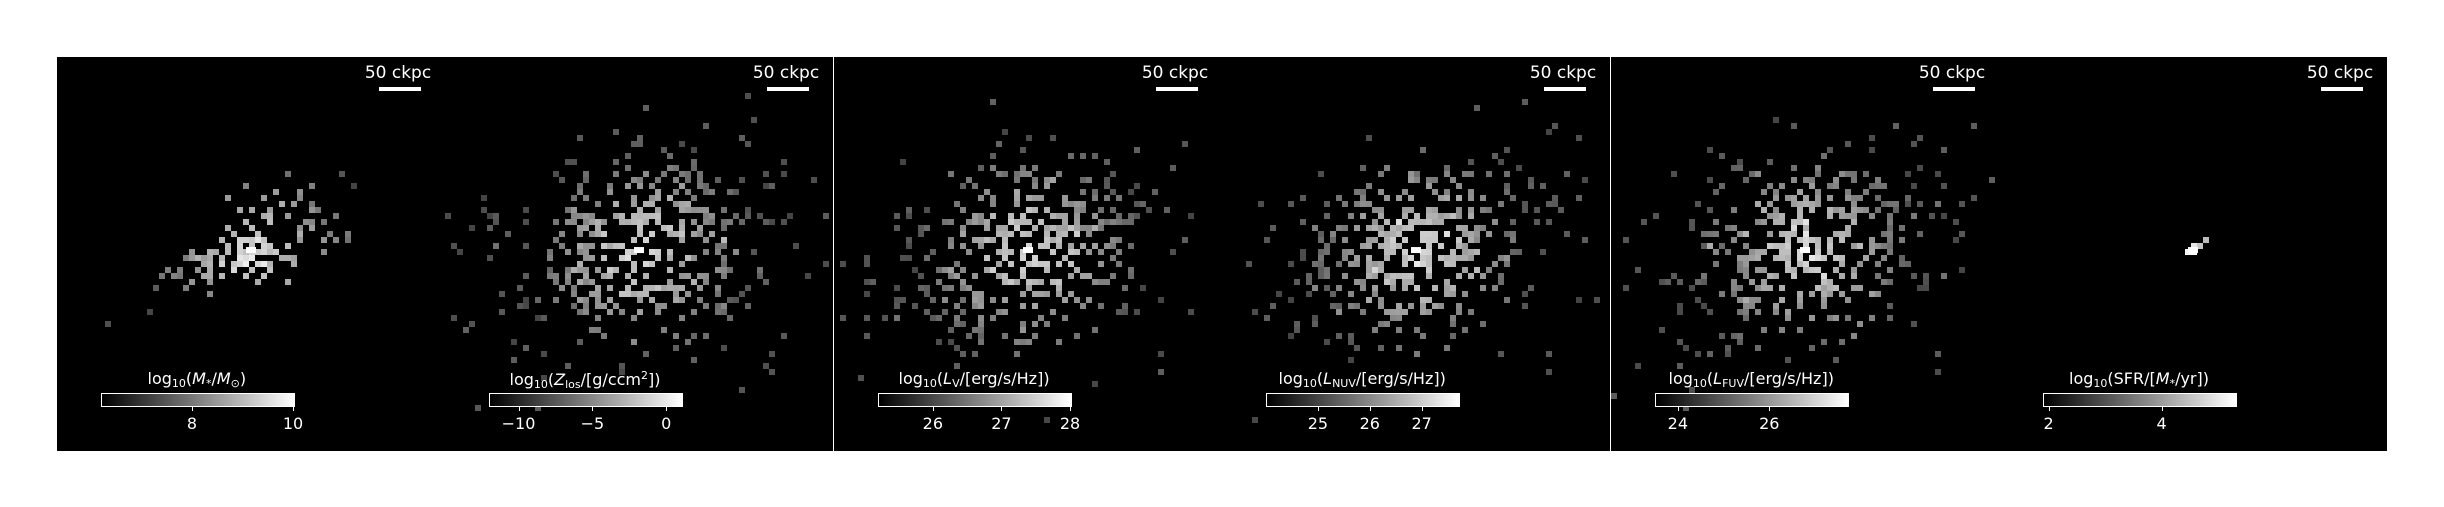 The width and height of the screenshot is (2444, 507). What do you see at coordinates (192, 423) in the screenshot?
I see `colorbar-tick-label: 8` at bounding box center [192, 423].